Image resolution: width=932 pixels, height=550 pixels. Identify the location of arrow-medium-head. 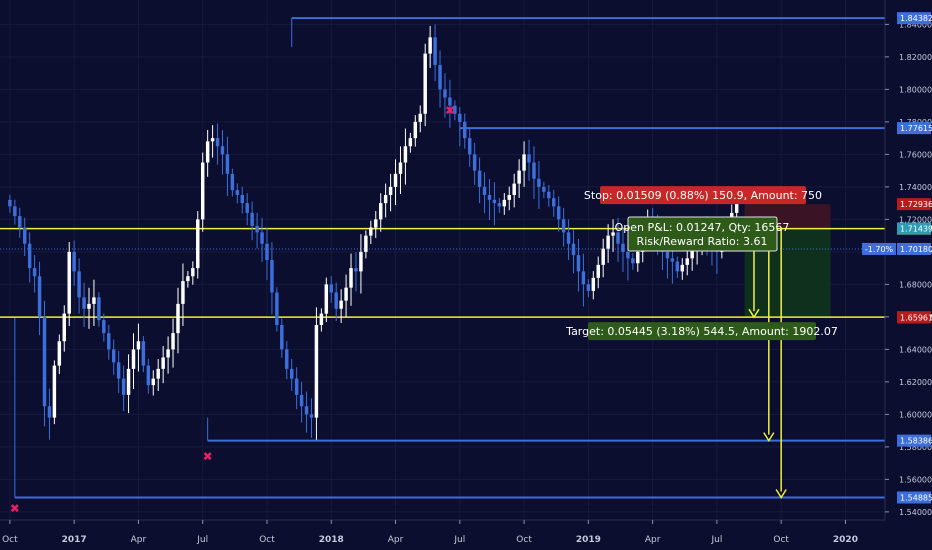
(769, 437).